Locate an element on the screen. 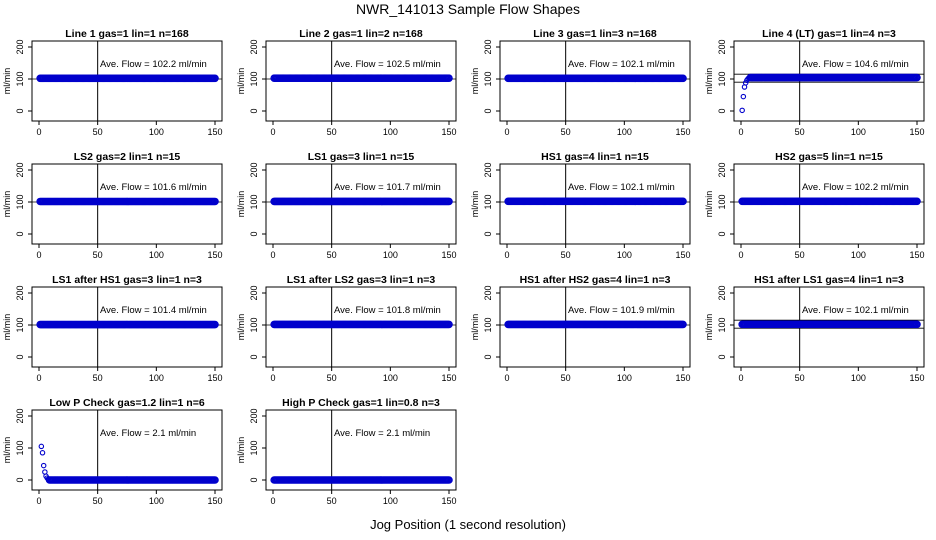 The width and height of the screenshot is (936, 540). panel-title: High P Check gas=1 lin=0.8 n=3 is located at coordinates (361, 403).